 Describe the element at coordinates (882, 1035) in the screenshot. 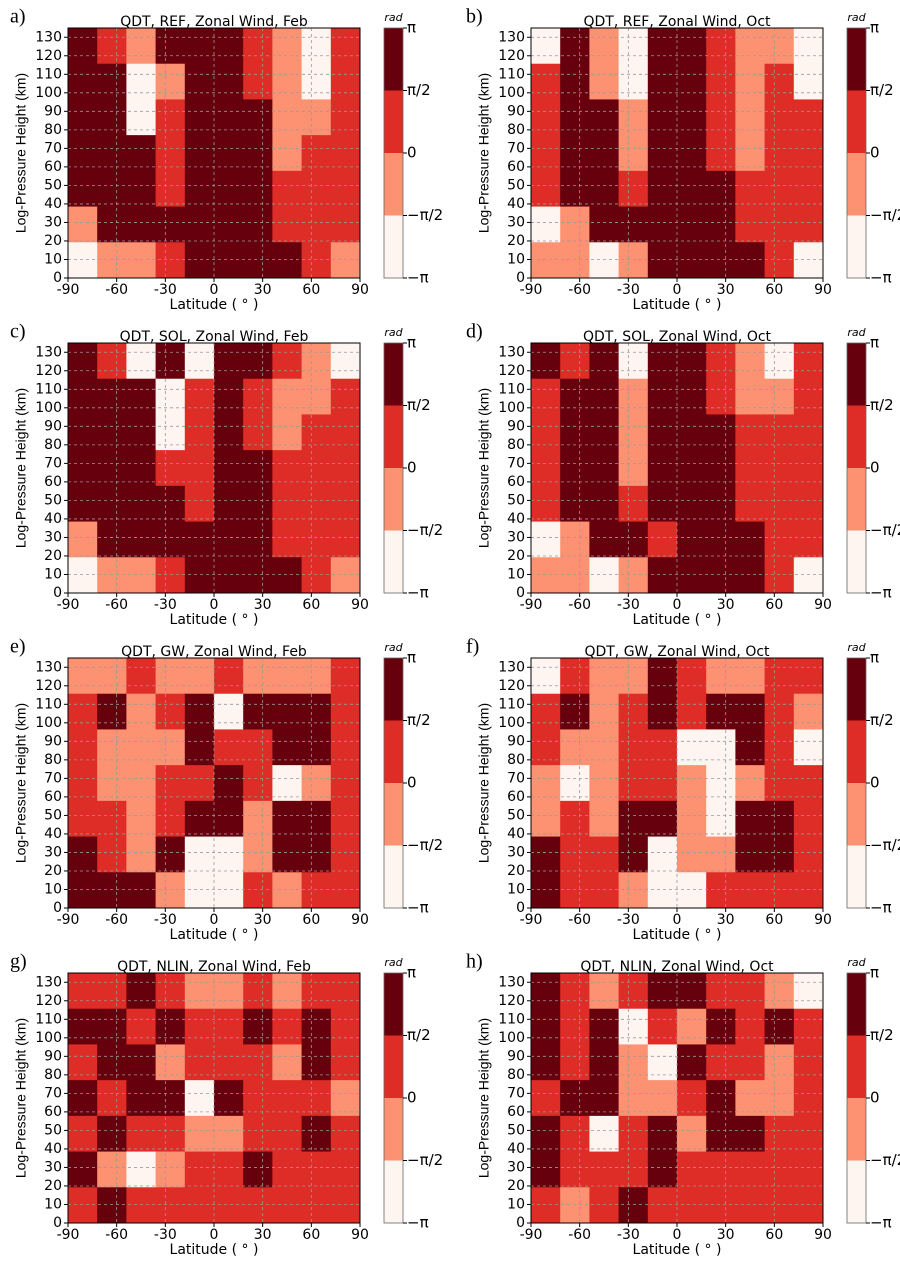

I see `colorbar-tick-label: π/2` at that location.